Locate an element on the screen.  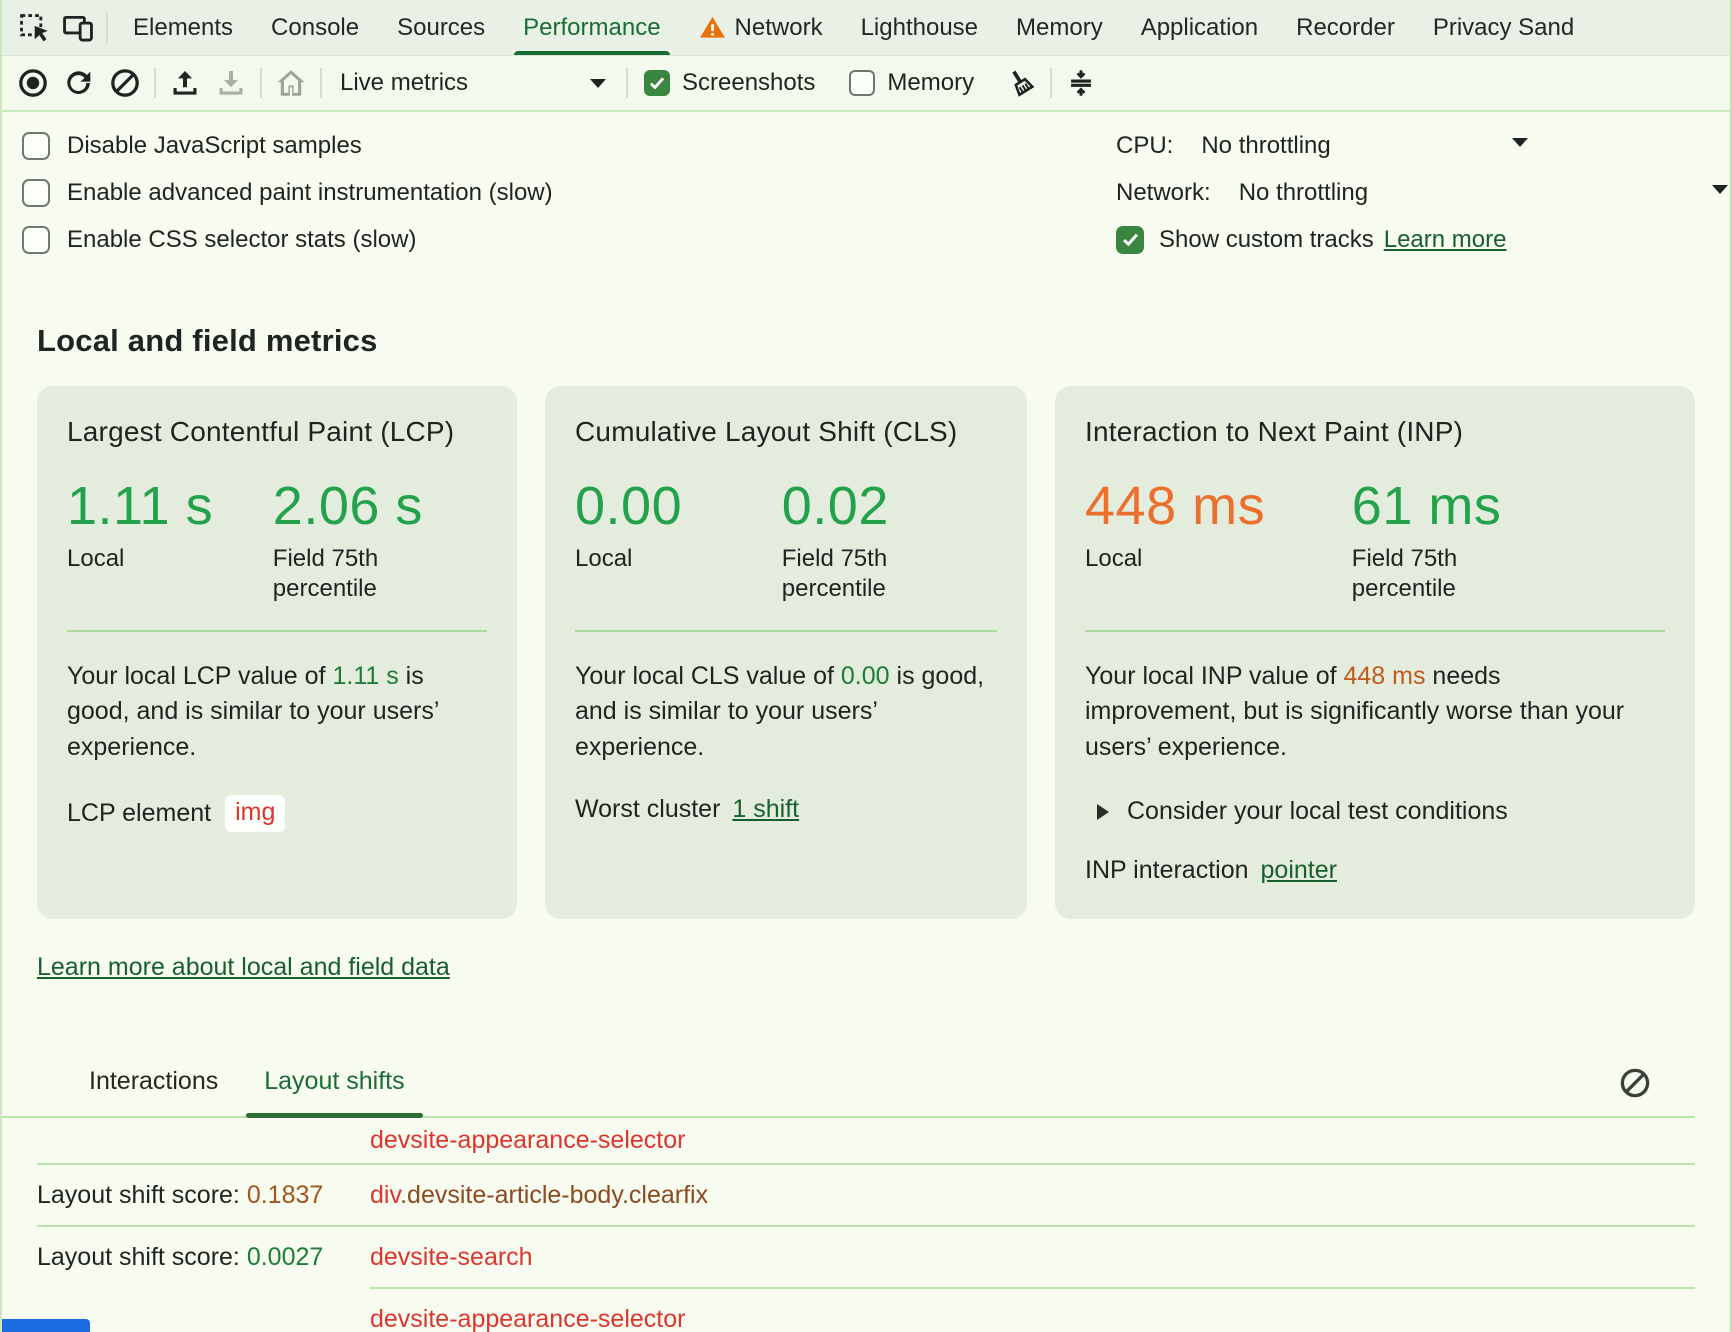
tab-performance: Performance is located at coordinates (591, 27).